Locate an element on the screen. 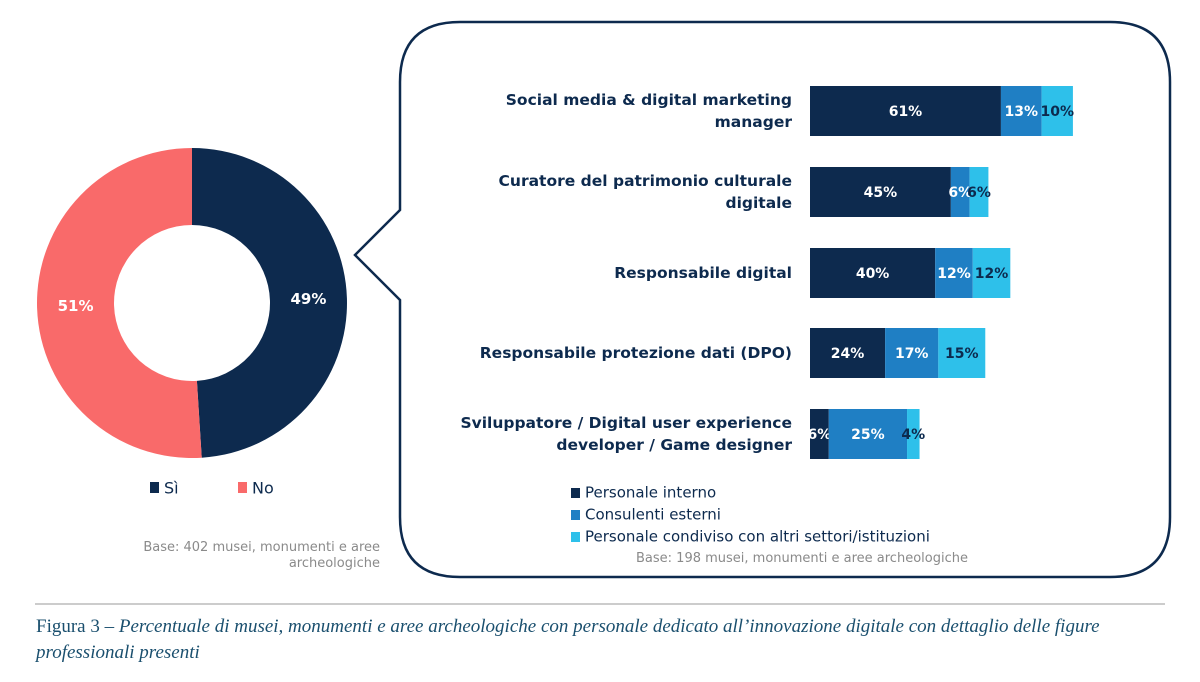  bar-value-label: 61% is located at coordinates (906, 112).